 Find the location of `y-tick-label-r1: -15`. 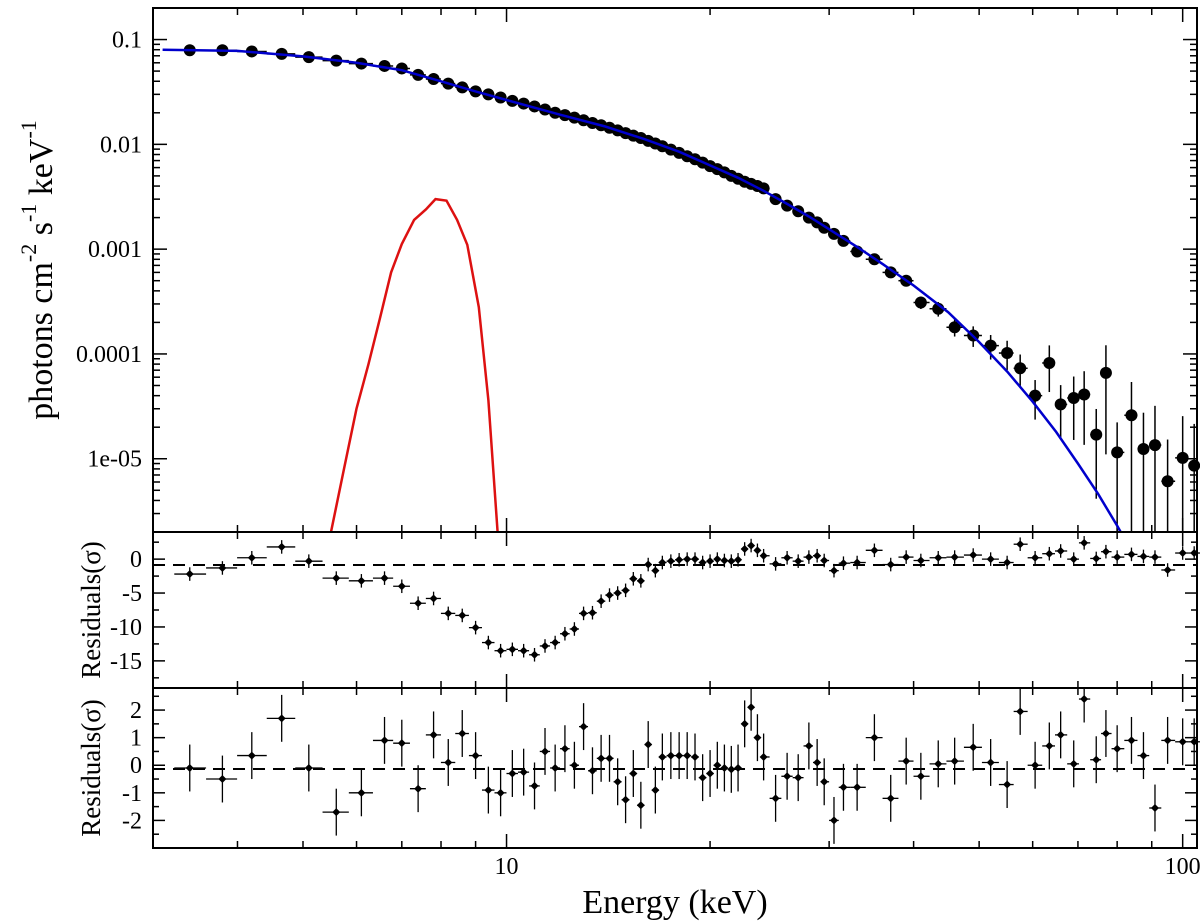

y-tick-label-r1: -15 is located at coordinates (126, 662).